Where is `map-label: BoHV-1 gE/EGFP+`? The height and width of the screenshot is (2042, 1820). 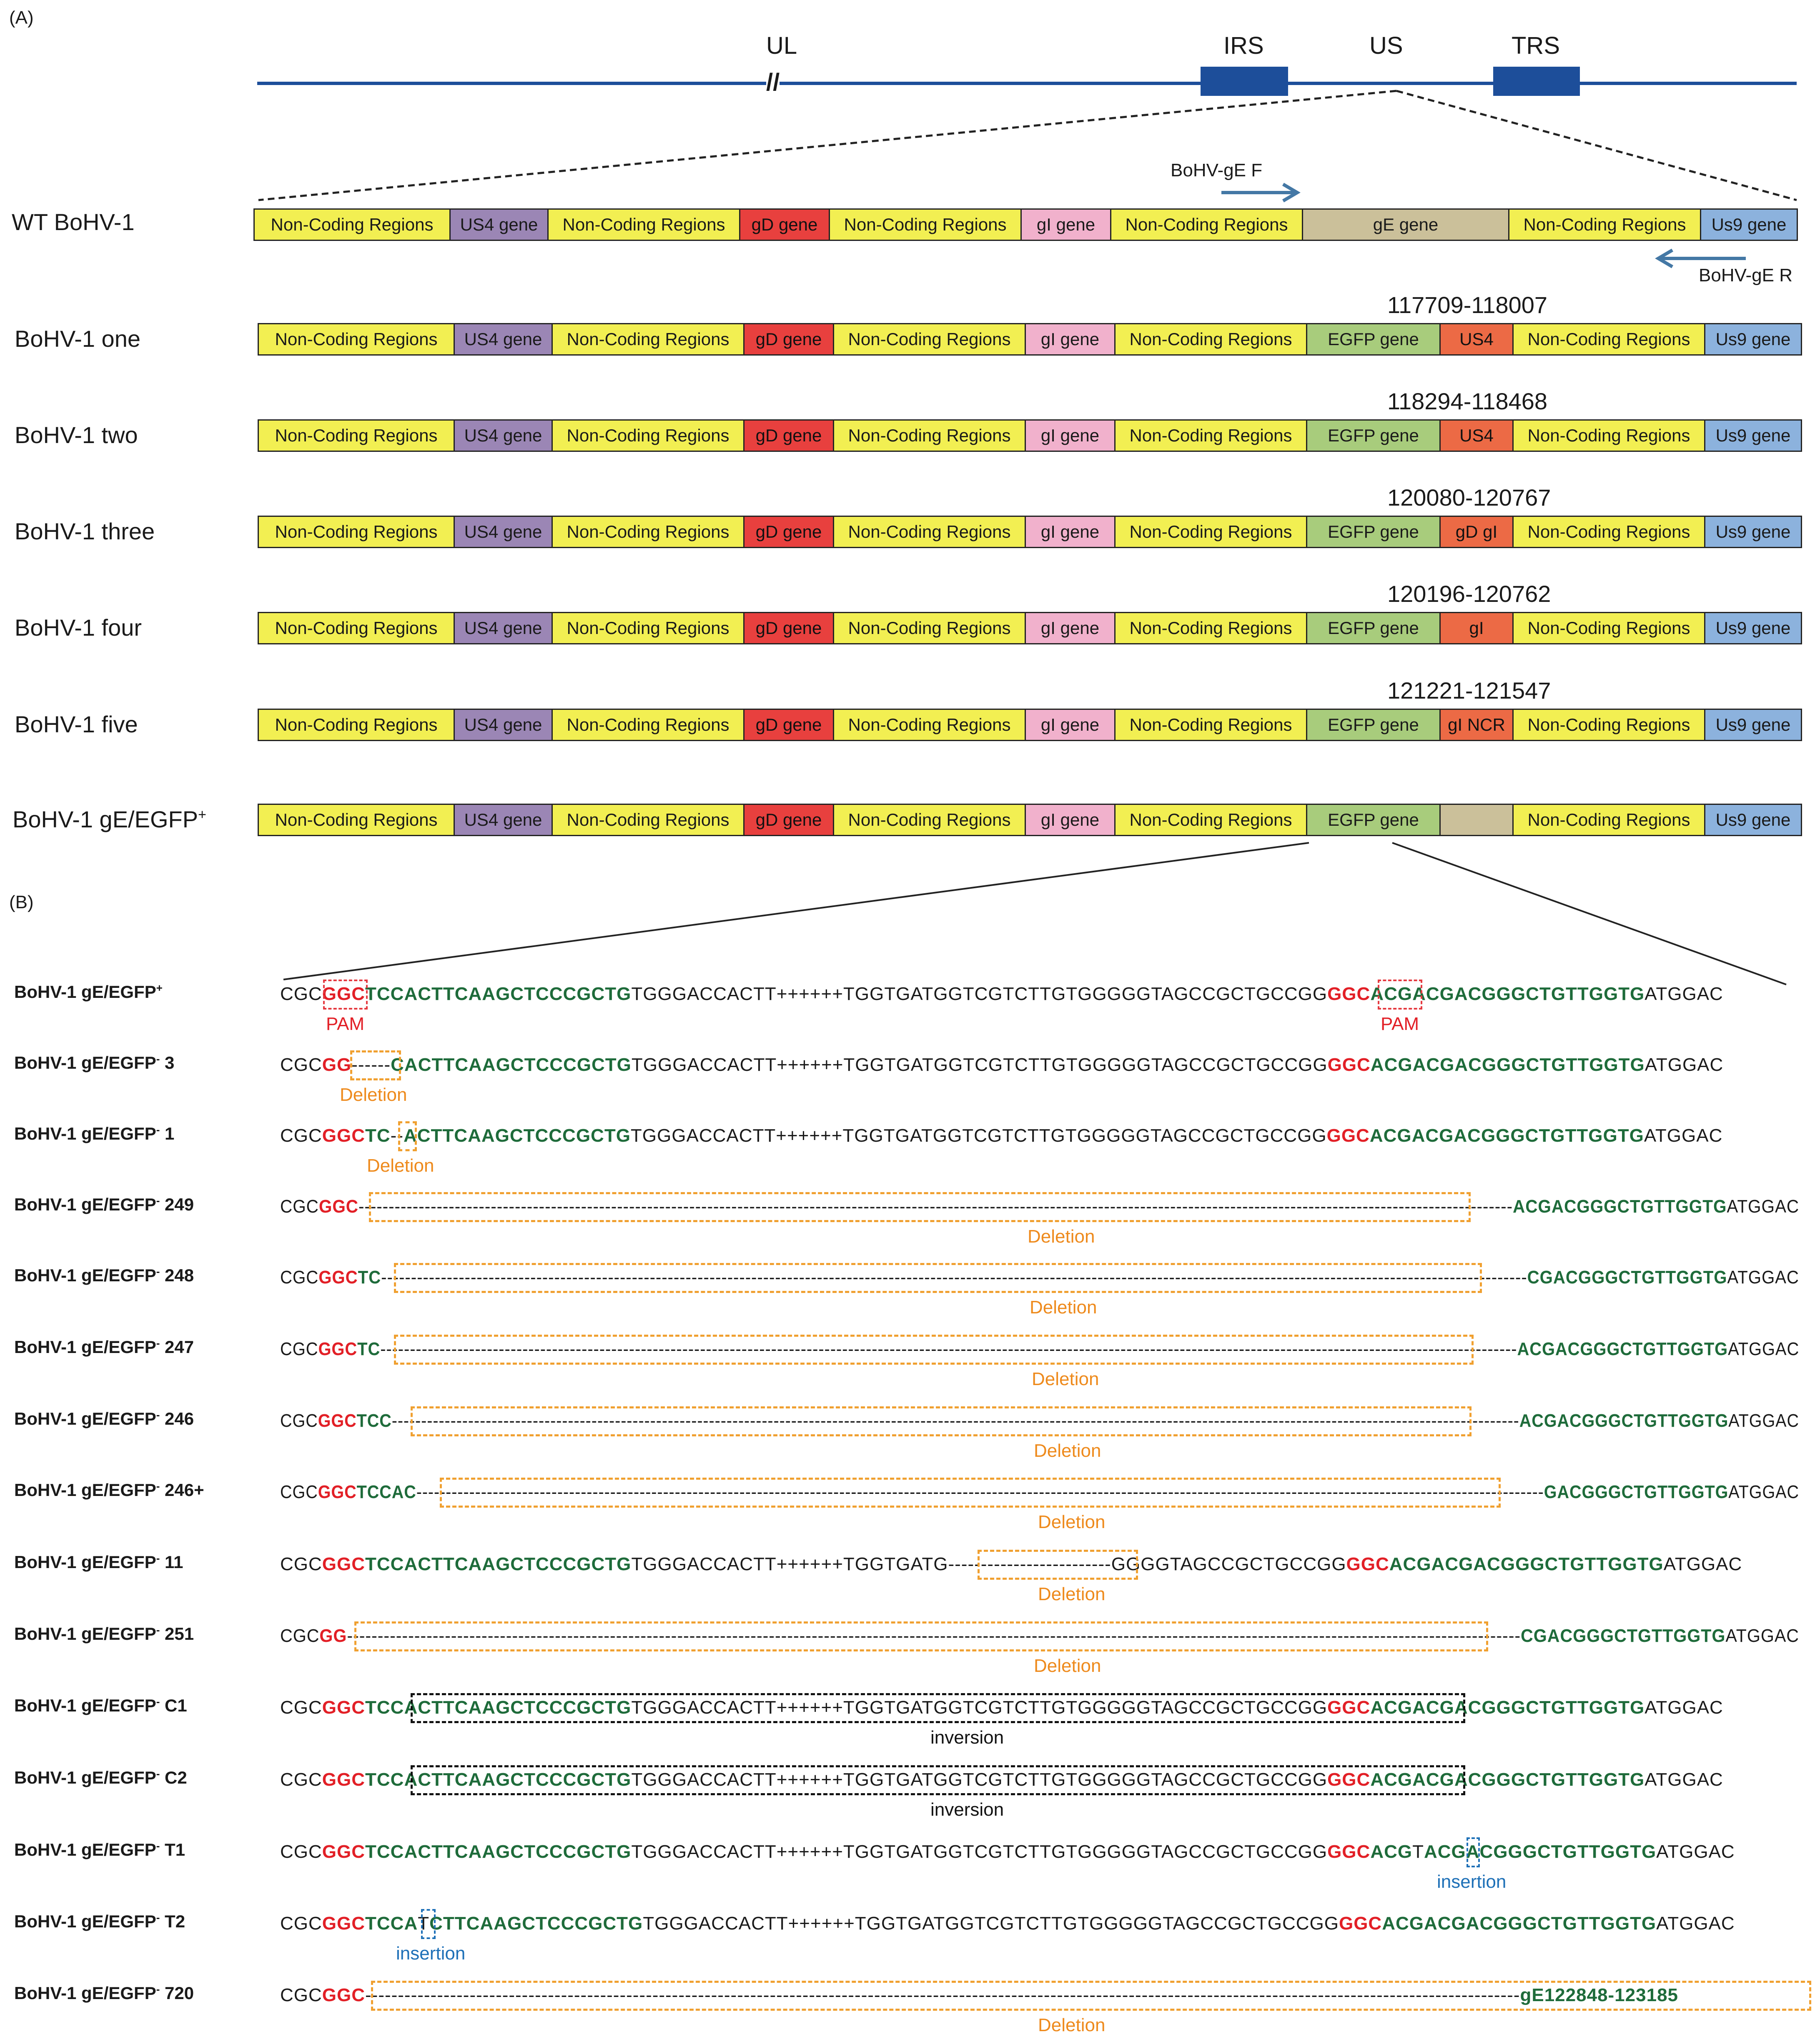 map-label: BoHV-1 gE/EGFP+ is located at coordinates (109, 819).